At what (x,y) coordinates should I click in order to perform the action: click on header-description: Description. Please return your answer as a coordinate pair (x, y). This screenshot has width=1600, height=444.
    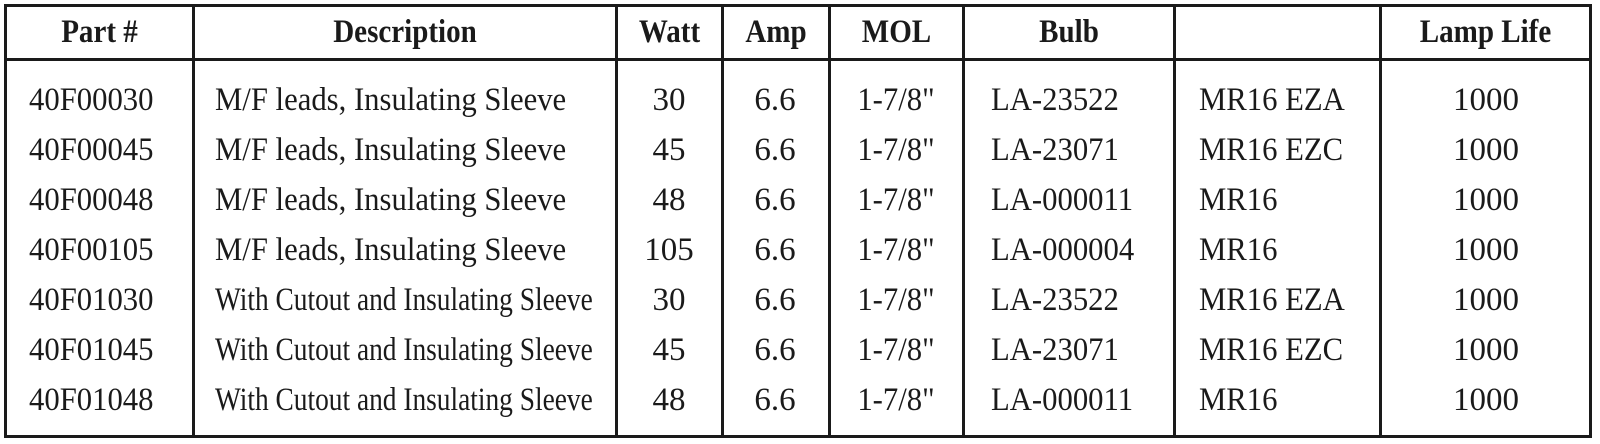
    Looking at the image, I should click on (405, 32).